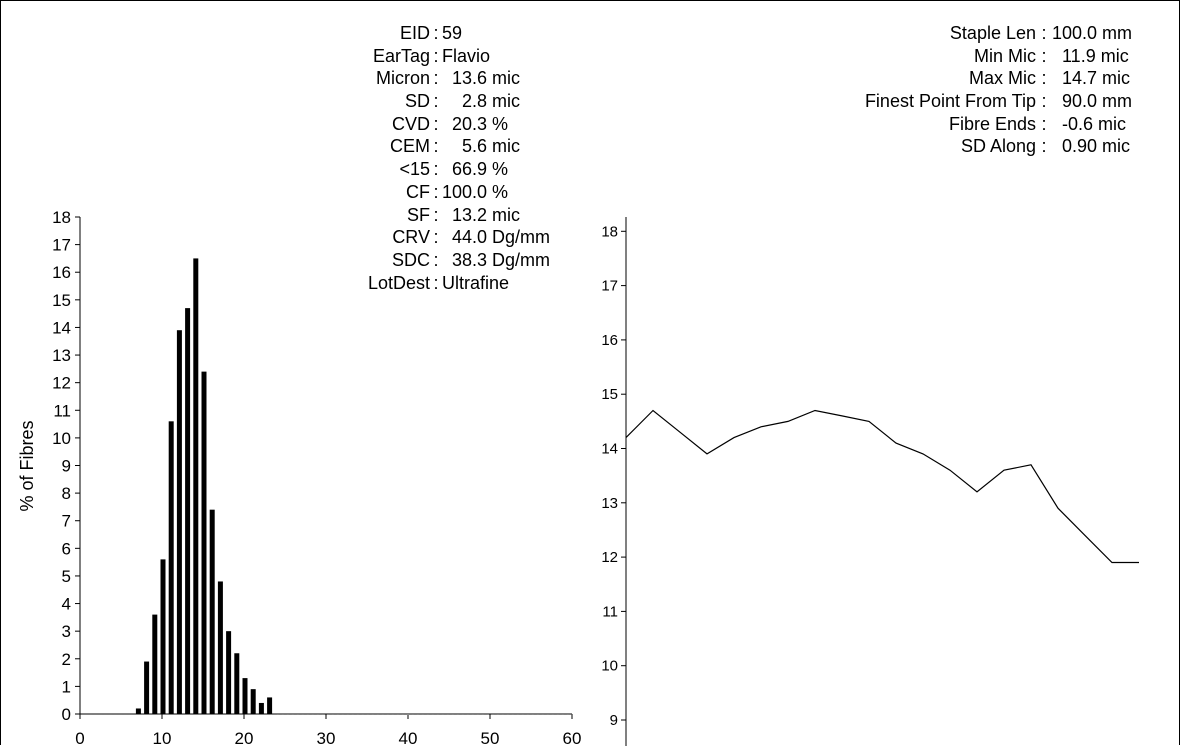  Describe the element at coordinates (66, 548) in the screenshot. I see `histogram-y-tick-label: 6` at that location.